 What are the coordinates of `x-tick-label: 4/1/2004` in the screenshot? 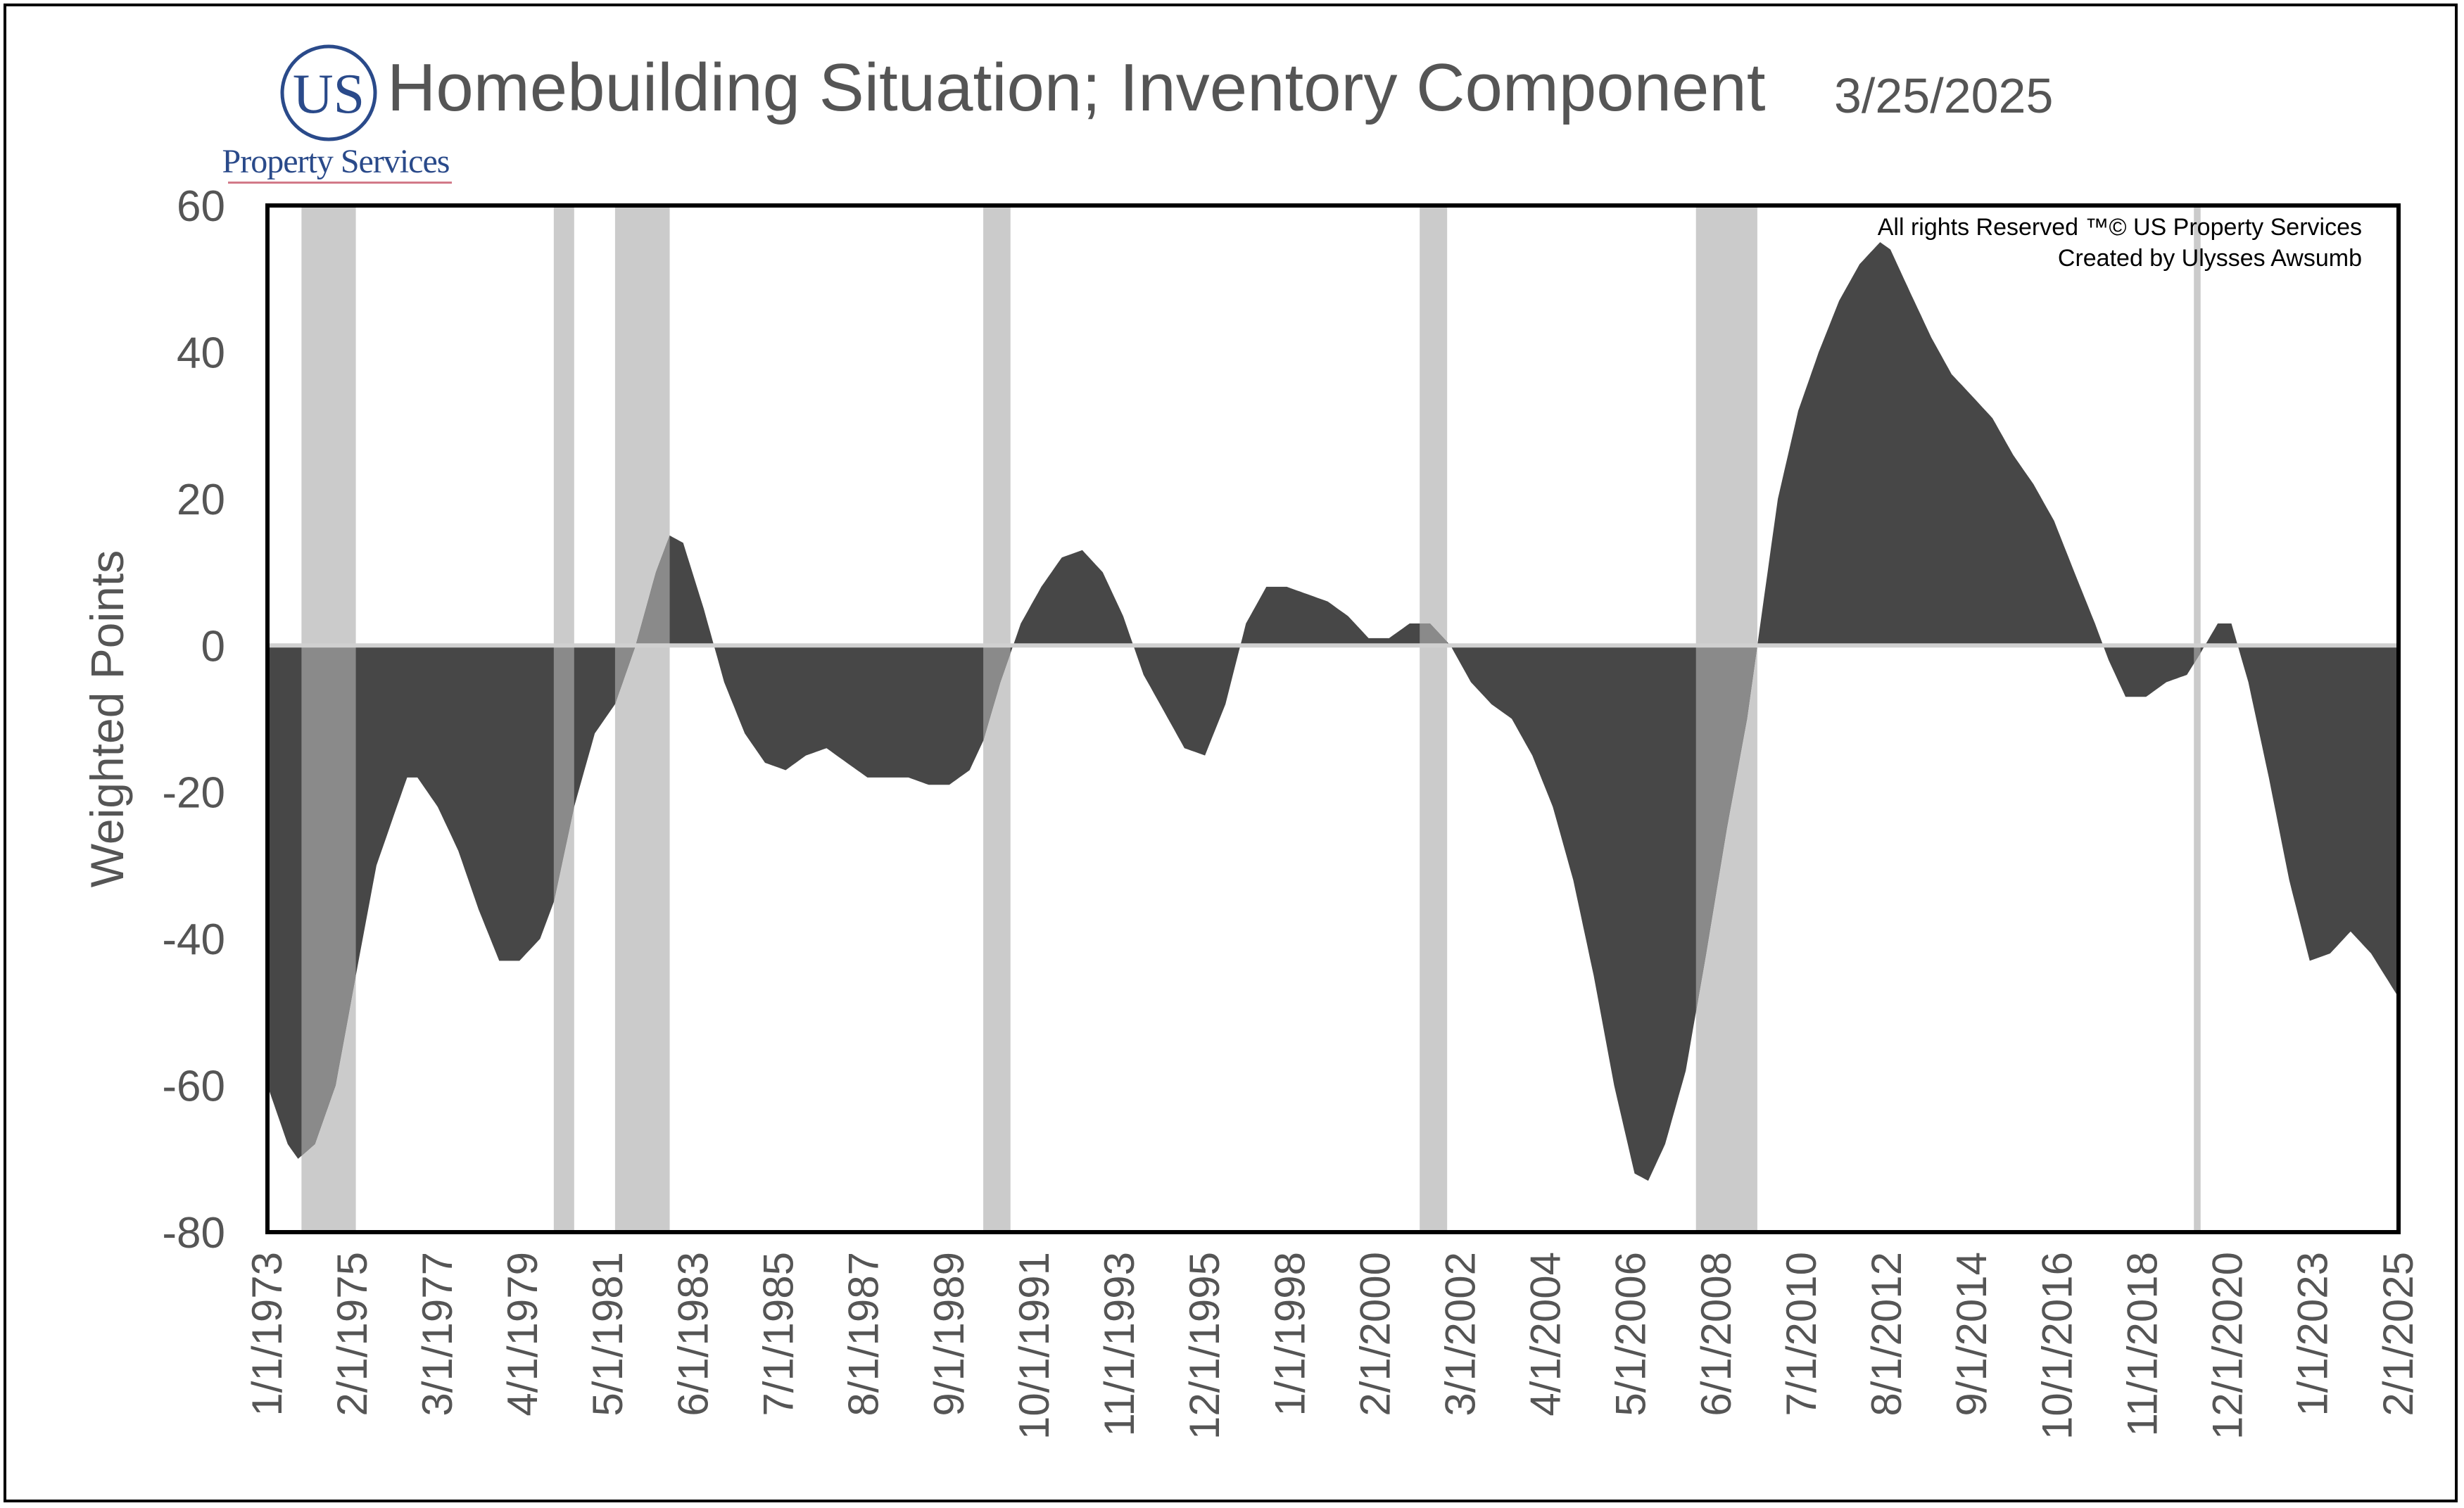 It's located at (1545, 1334).